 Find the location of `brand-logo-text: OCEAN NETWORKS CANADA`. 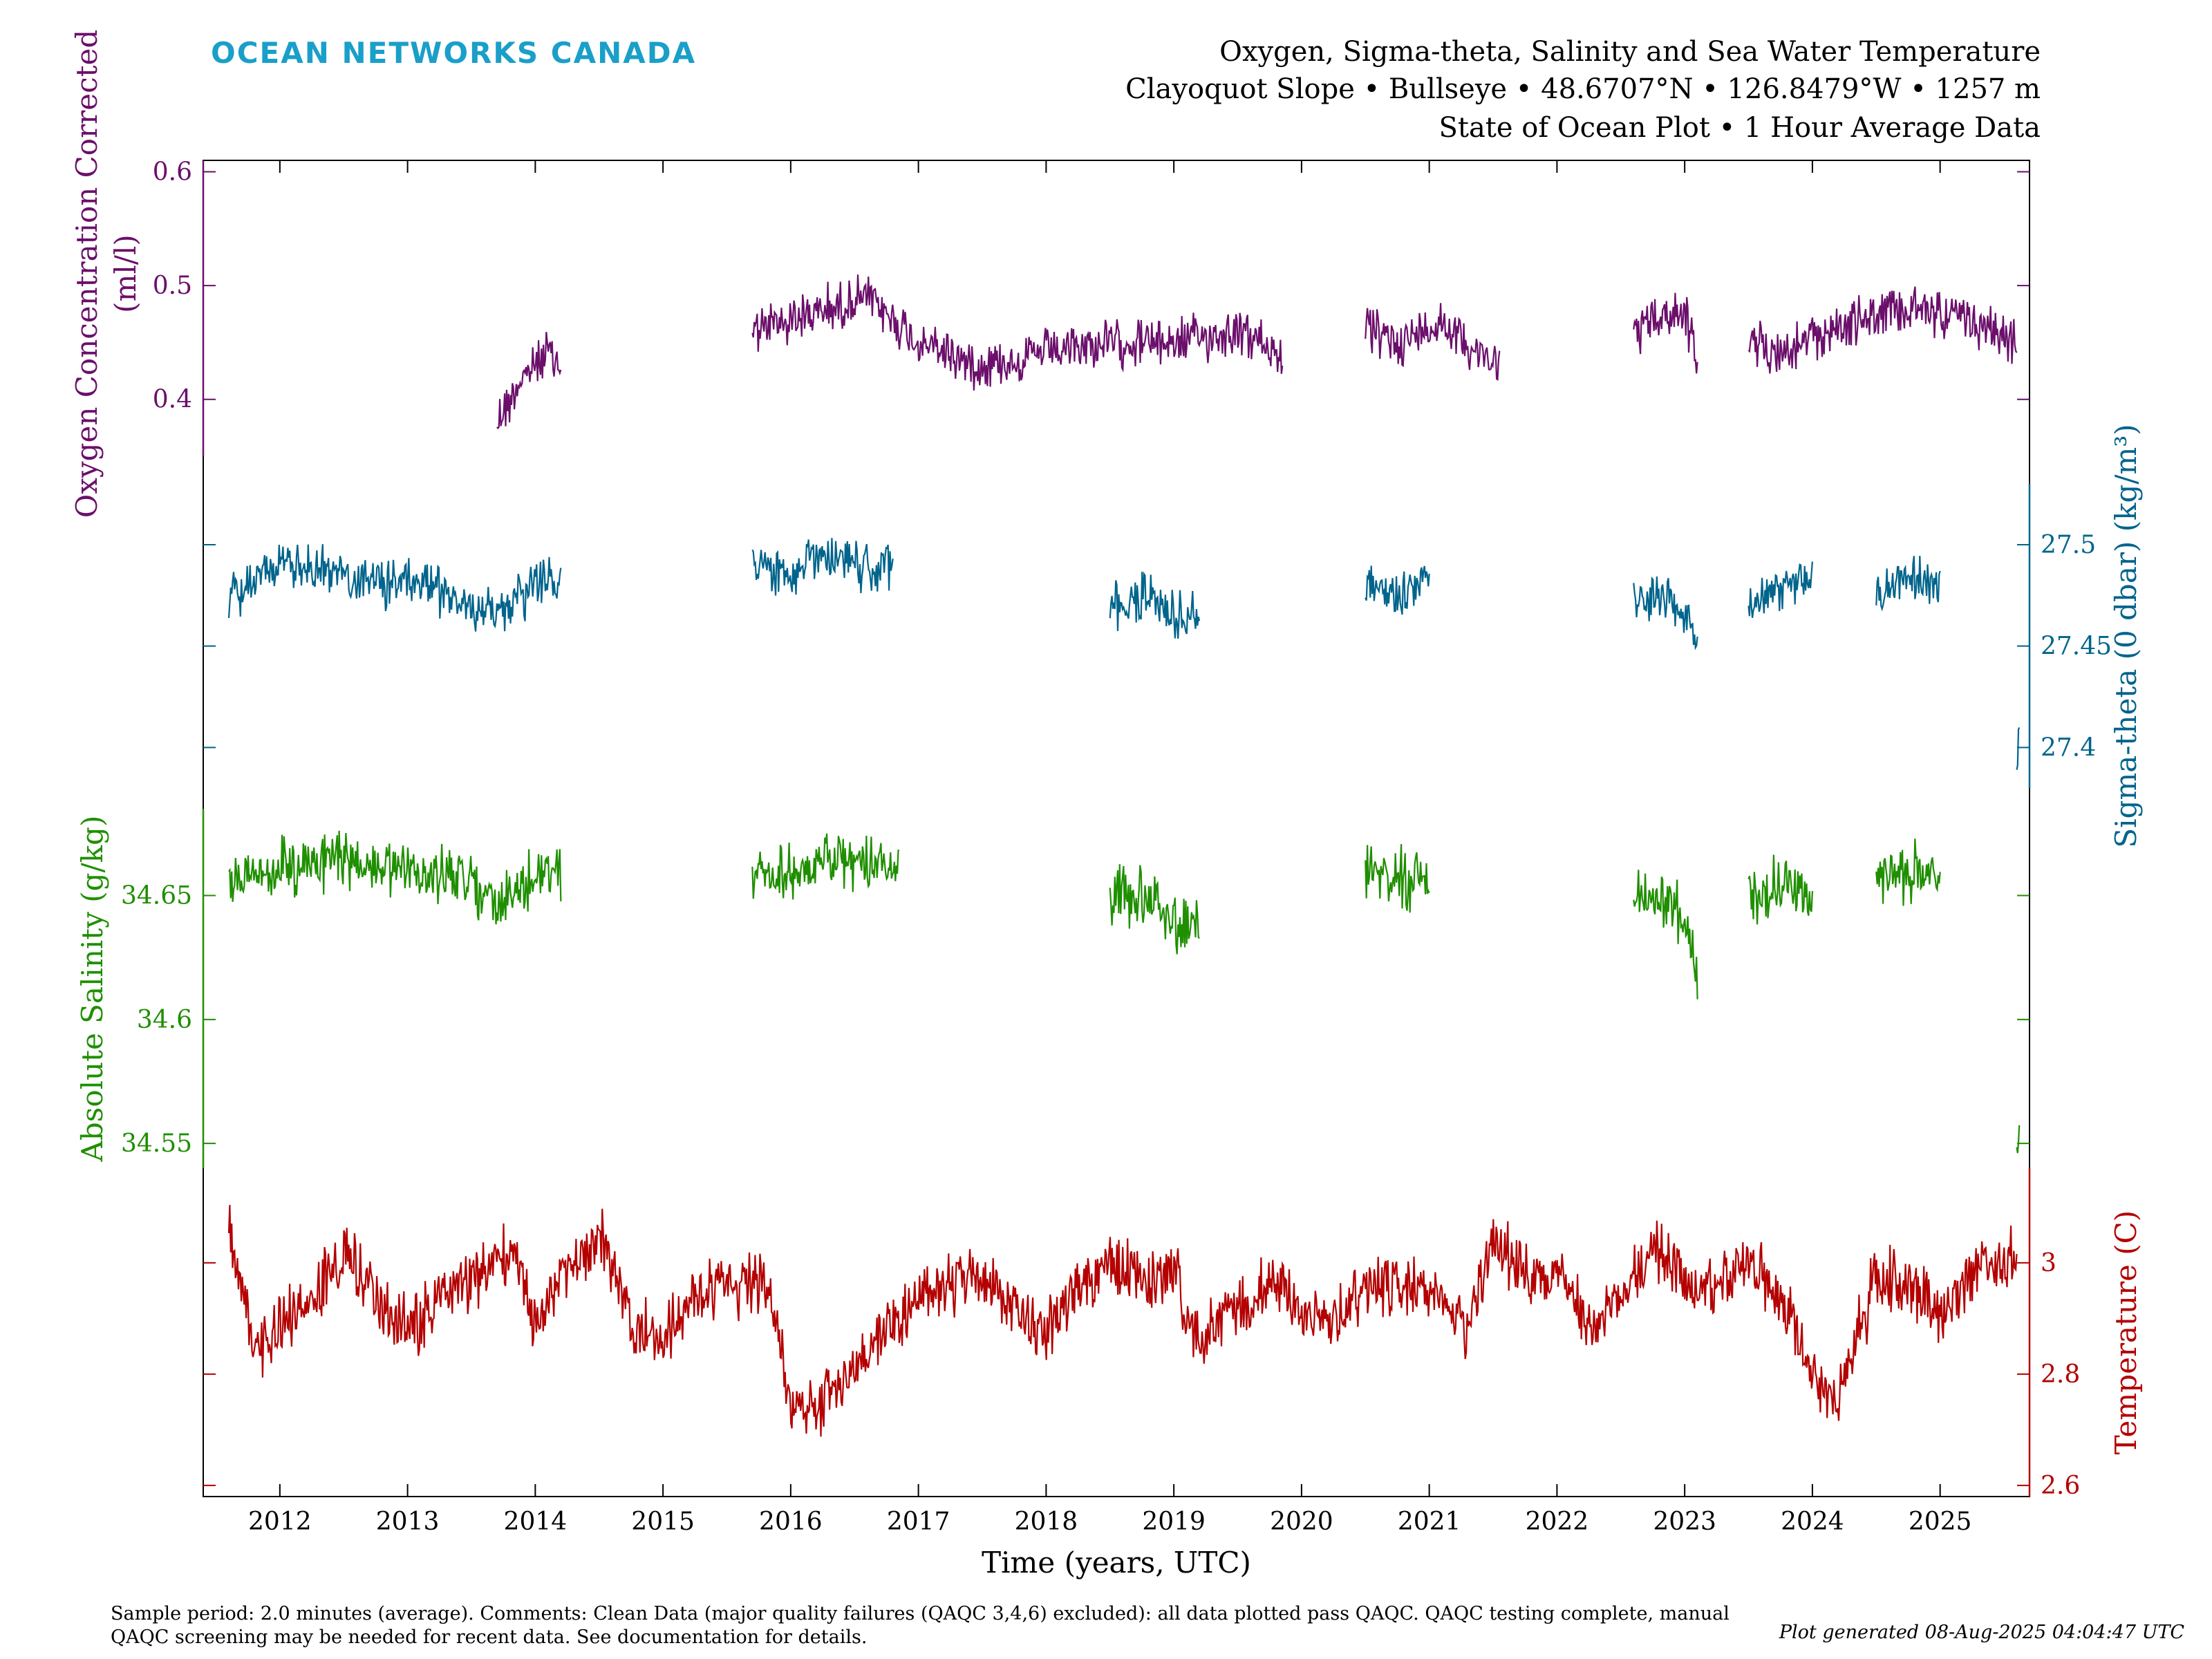

brand-logo-text: OCEAN NETWORKS CANADA is located at coordinates (454, 53).